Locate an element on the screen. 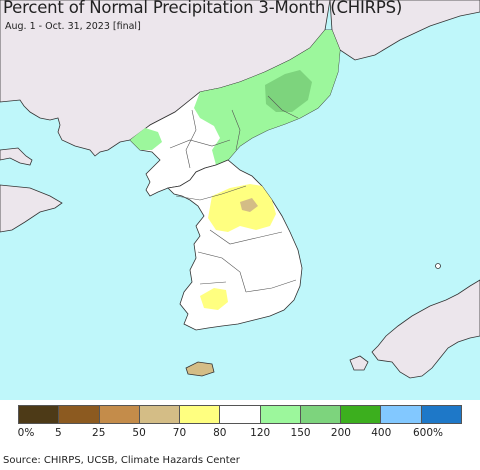 The image size is (480, 470). precip-zone-70-south is located at coordinates (214, 299).